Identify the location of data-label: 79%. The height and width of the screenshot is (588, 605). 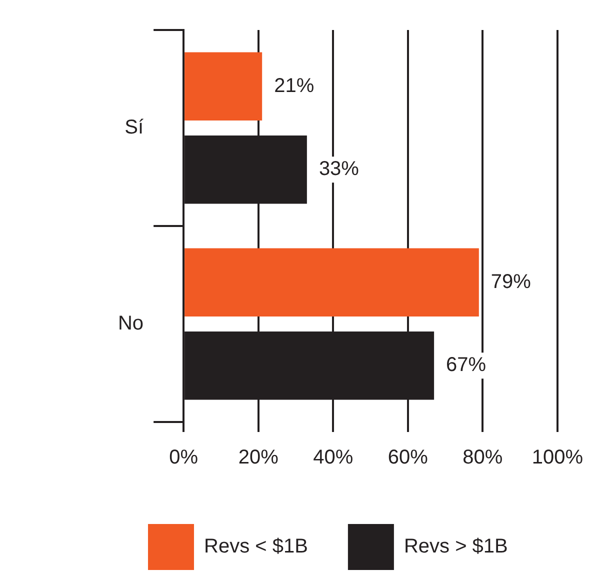
(511, 281).